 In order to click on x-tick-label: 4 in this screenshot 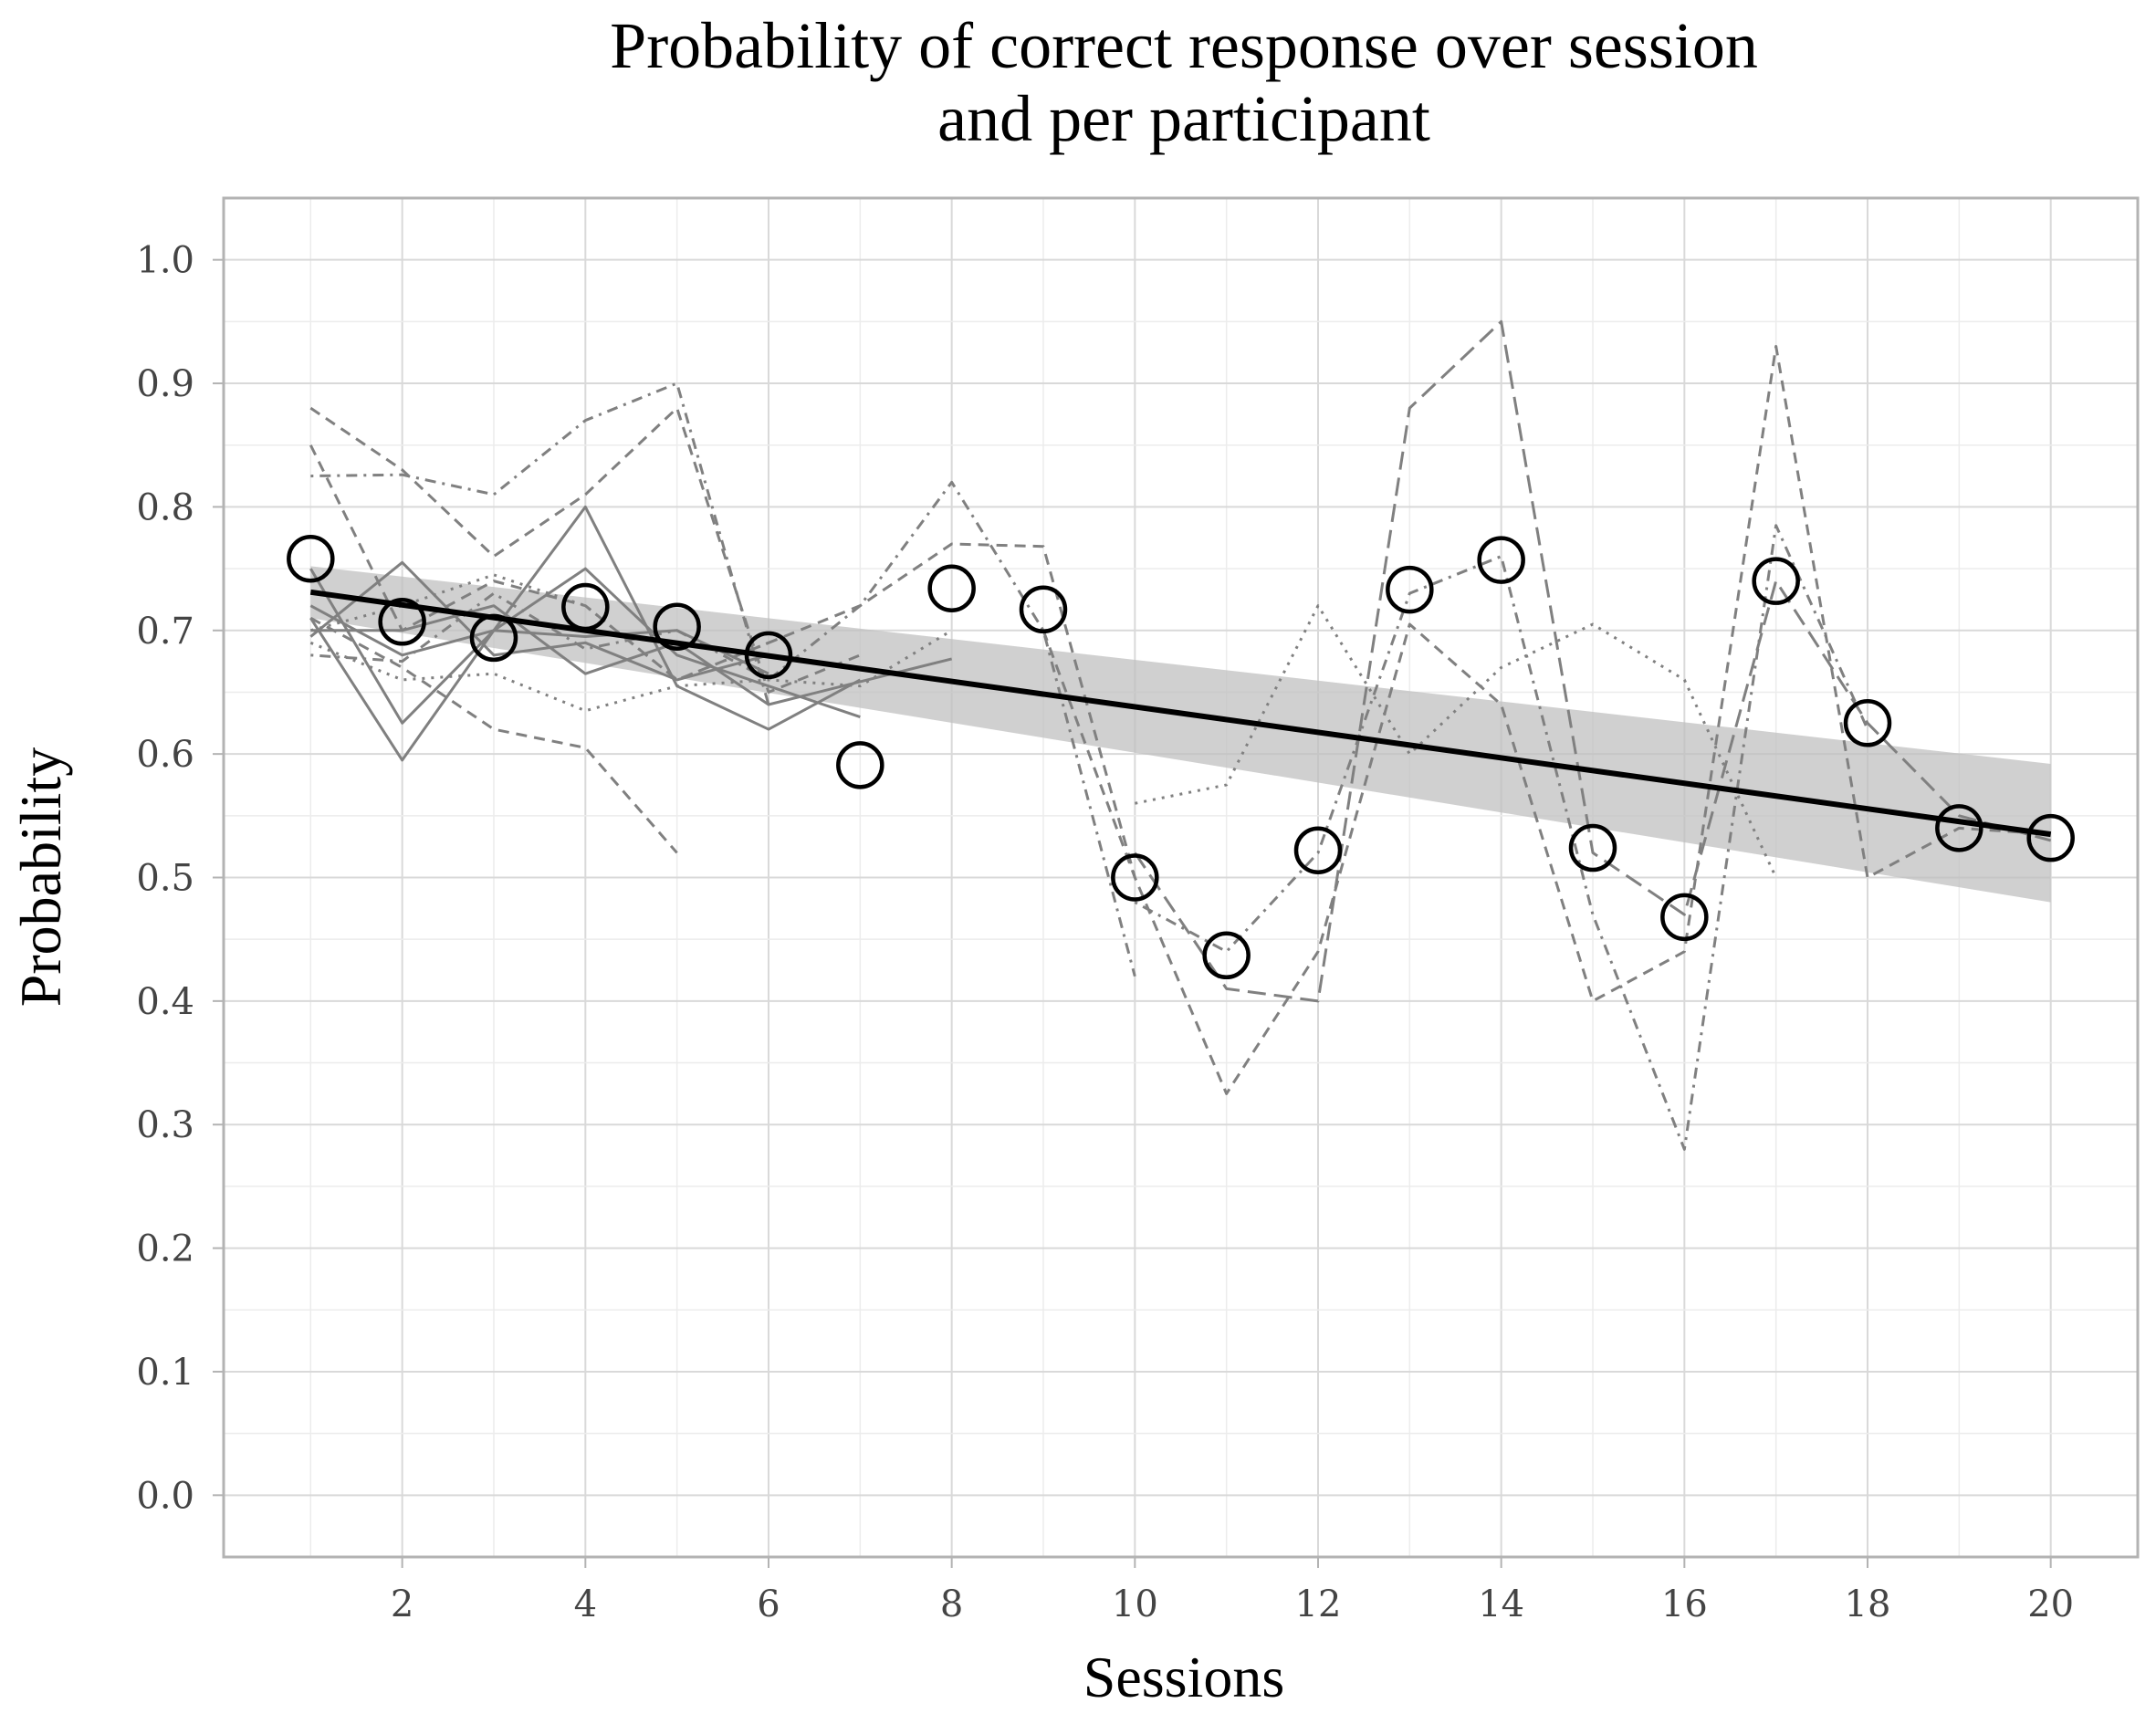, I will do `click(585, 1604)`.